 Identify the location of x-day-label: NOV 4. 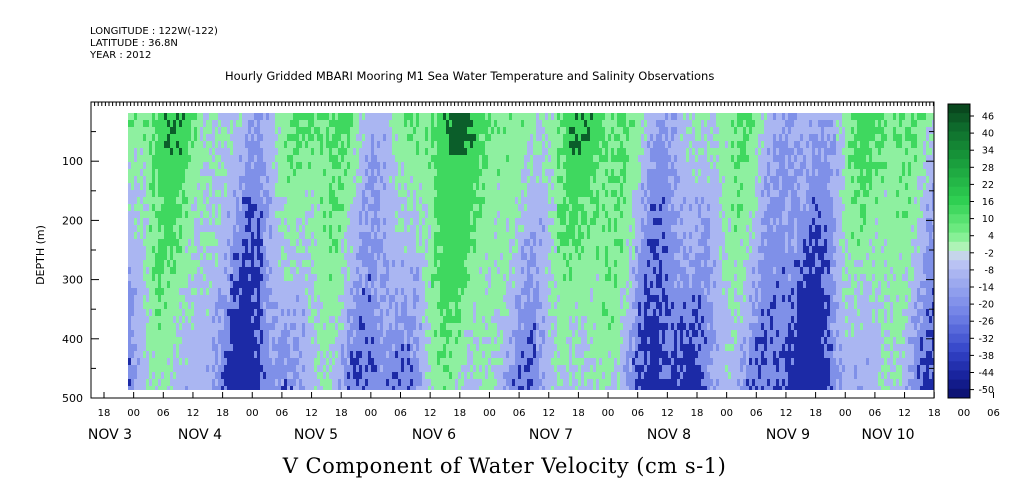
(200, 435).